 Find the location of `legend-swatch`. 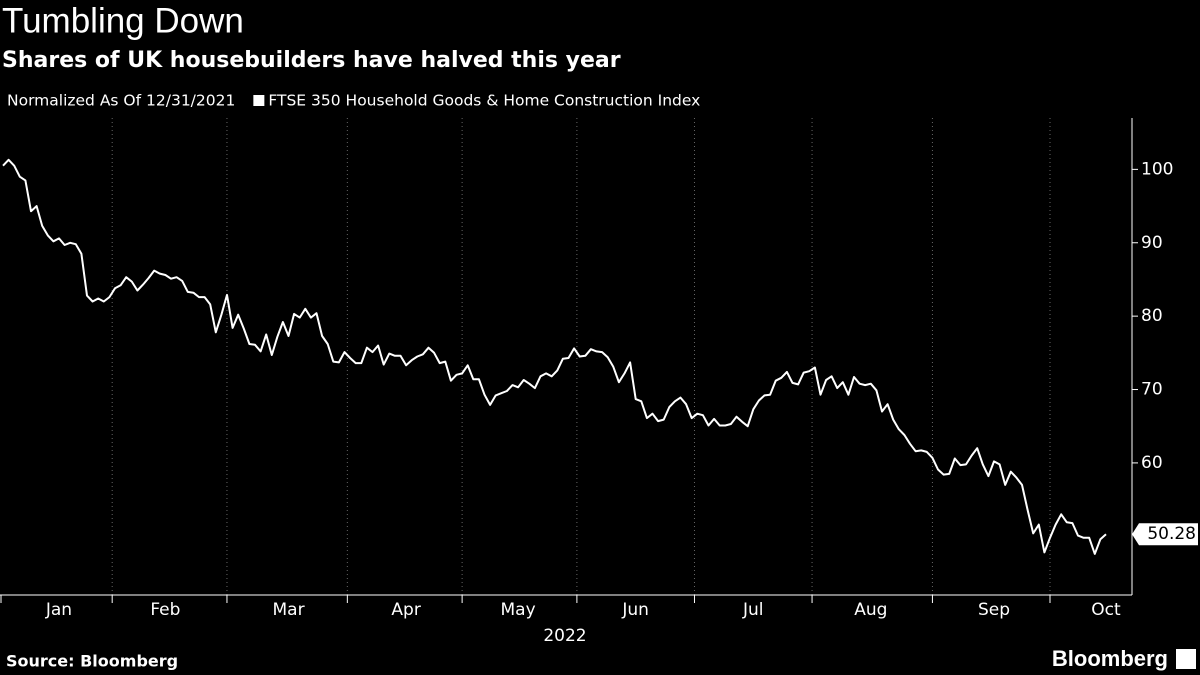

legend-swatch is located at coordinates (259, 100).